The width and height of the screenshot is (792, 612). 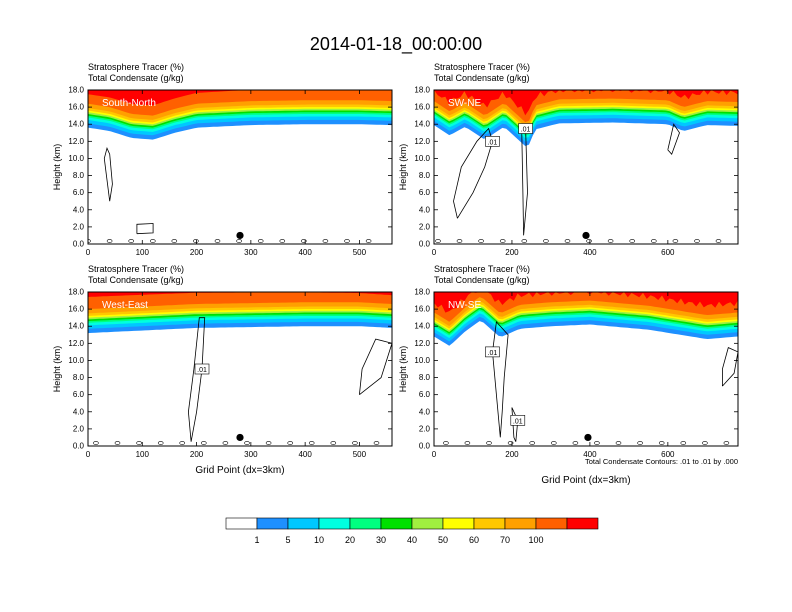 I want to click on colorbar-label: 30, so click(x=381, y=540).